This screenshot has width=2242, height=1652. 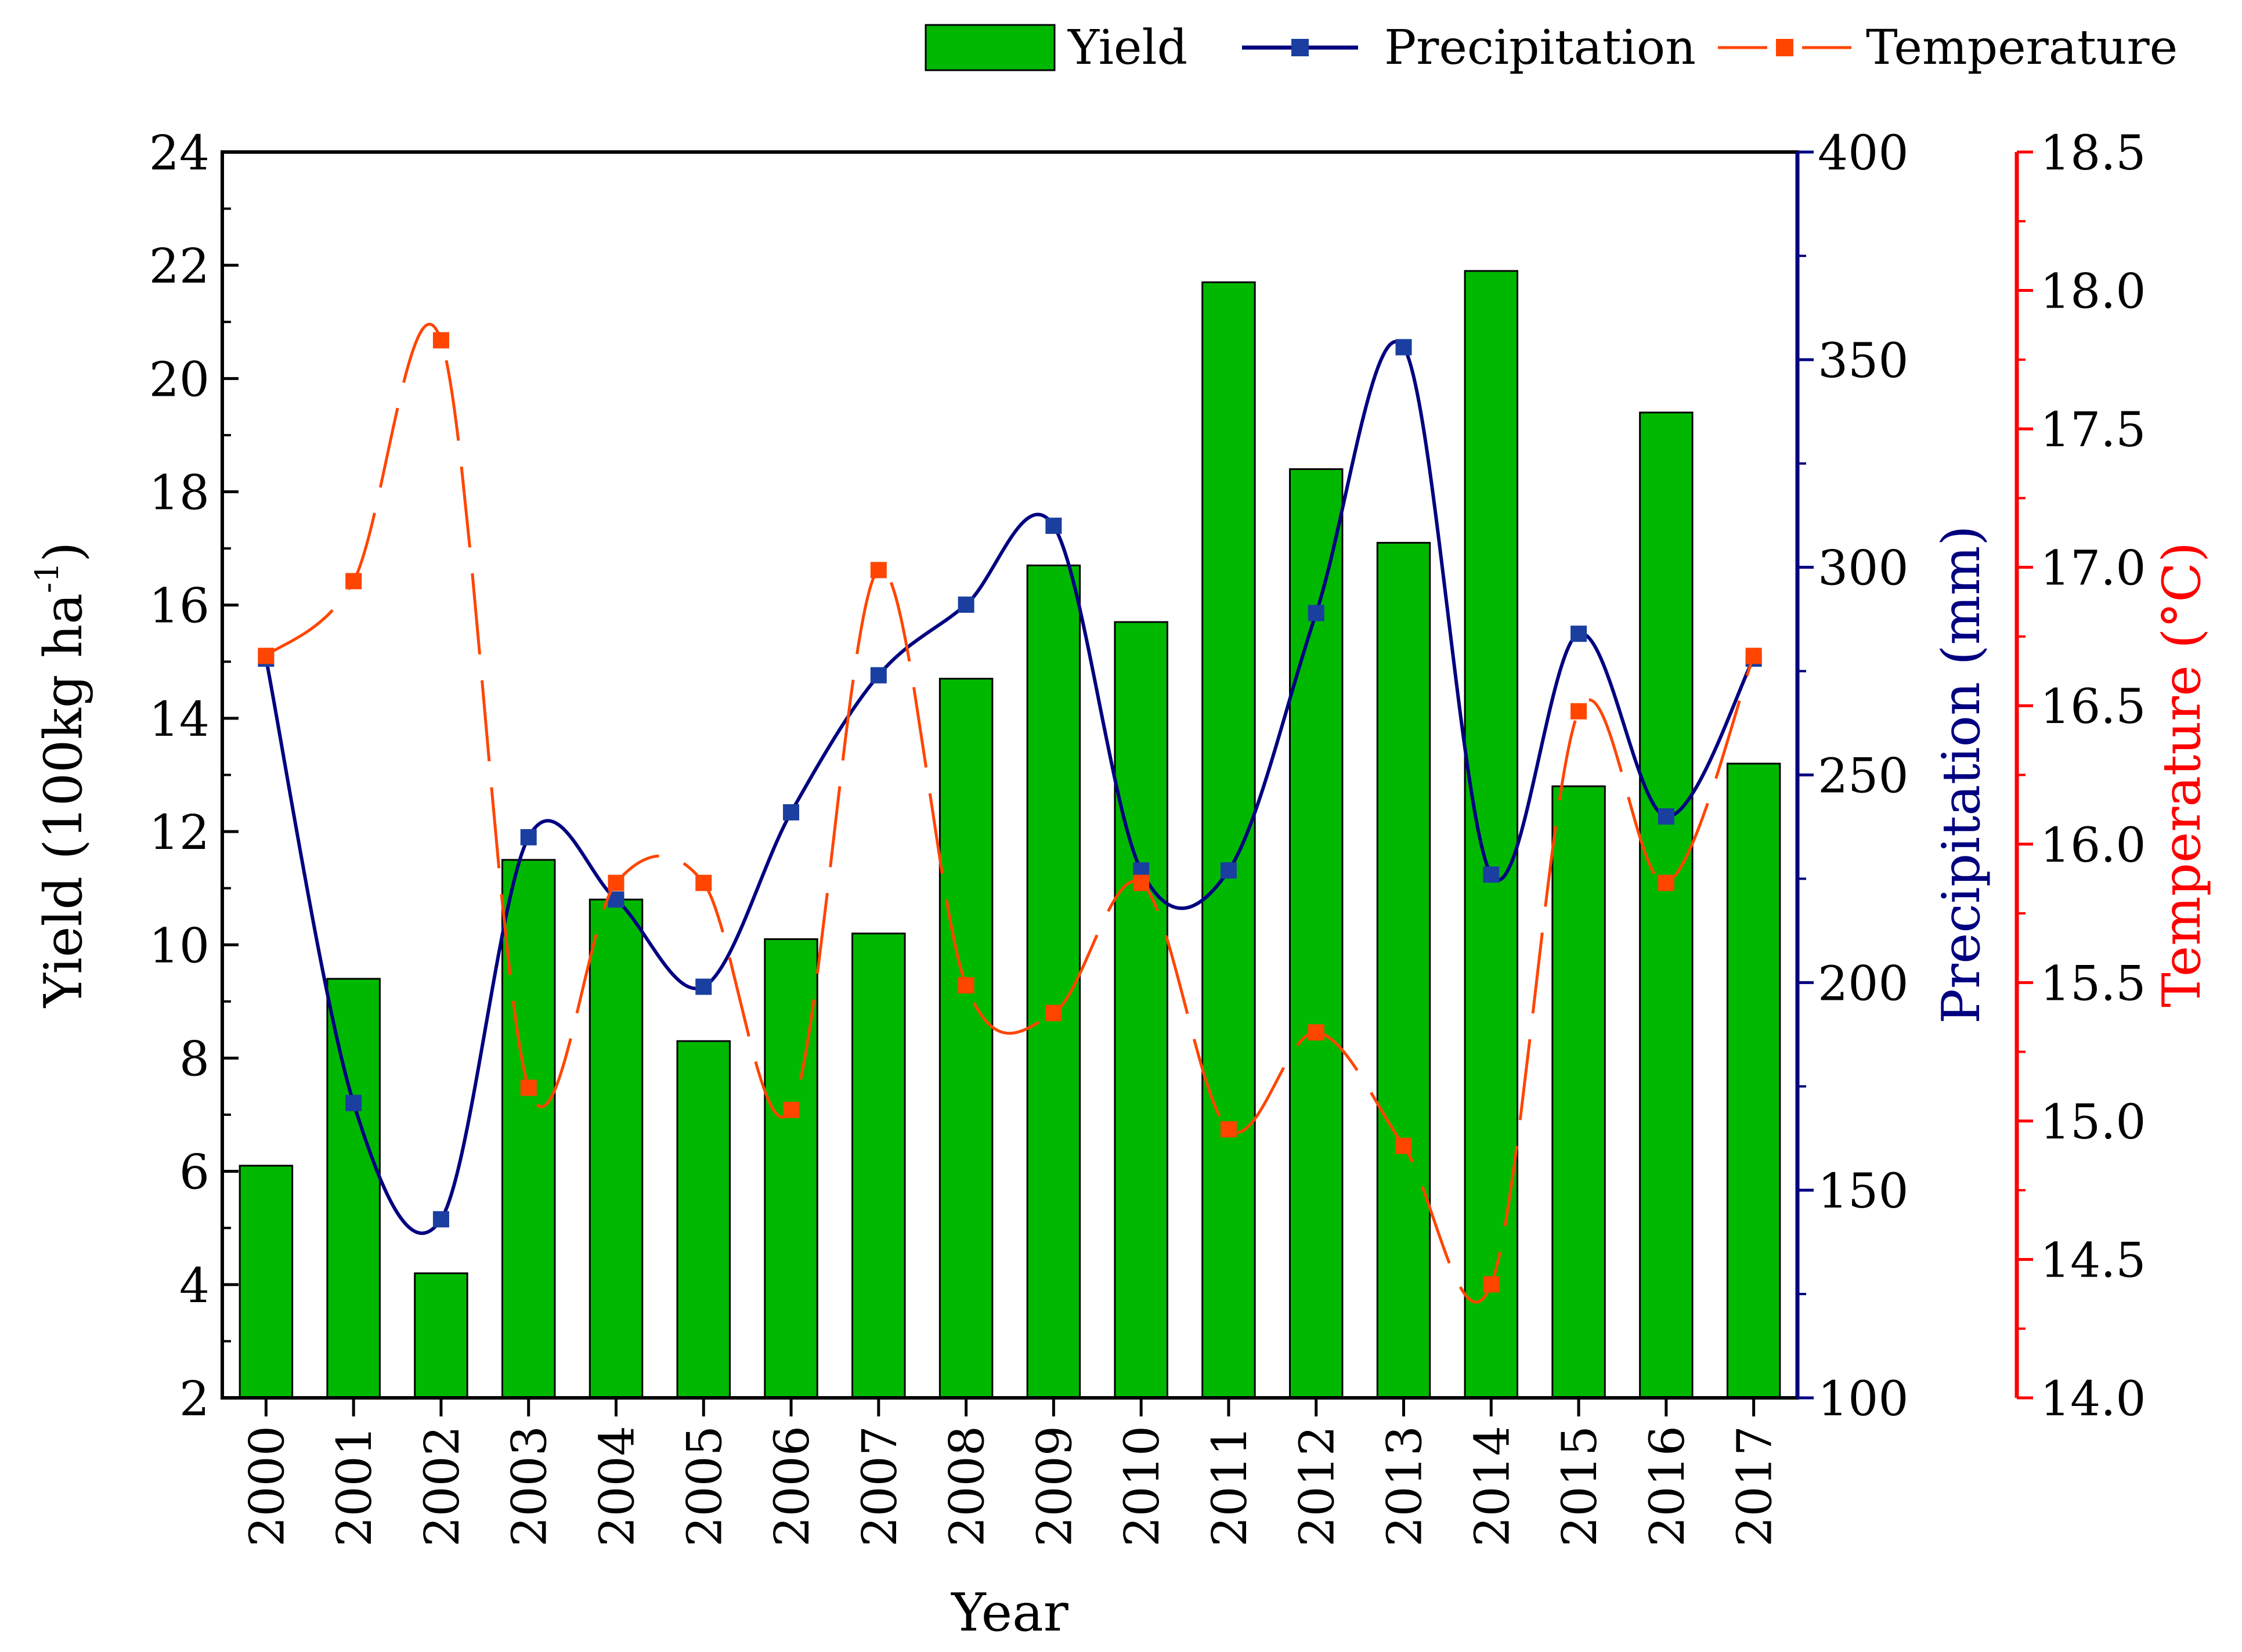 What do you see at coordinates (1666, 882) in the screenshot?
I see `marker-temperature-2016` at bounding box center [1666, 882].